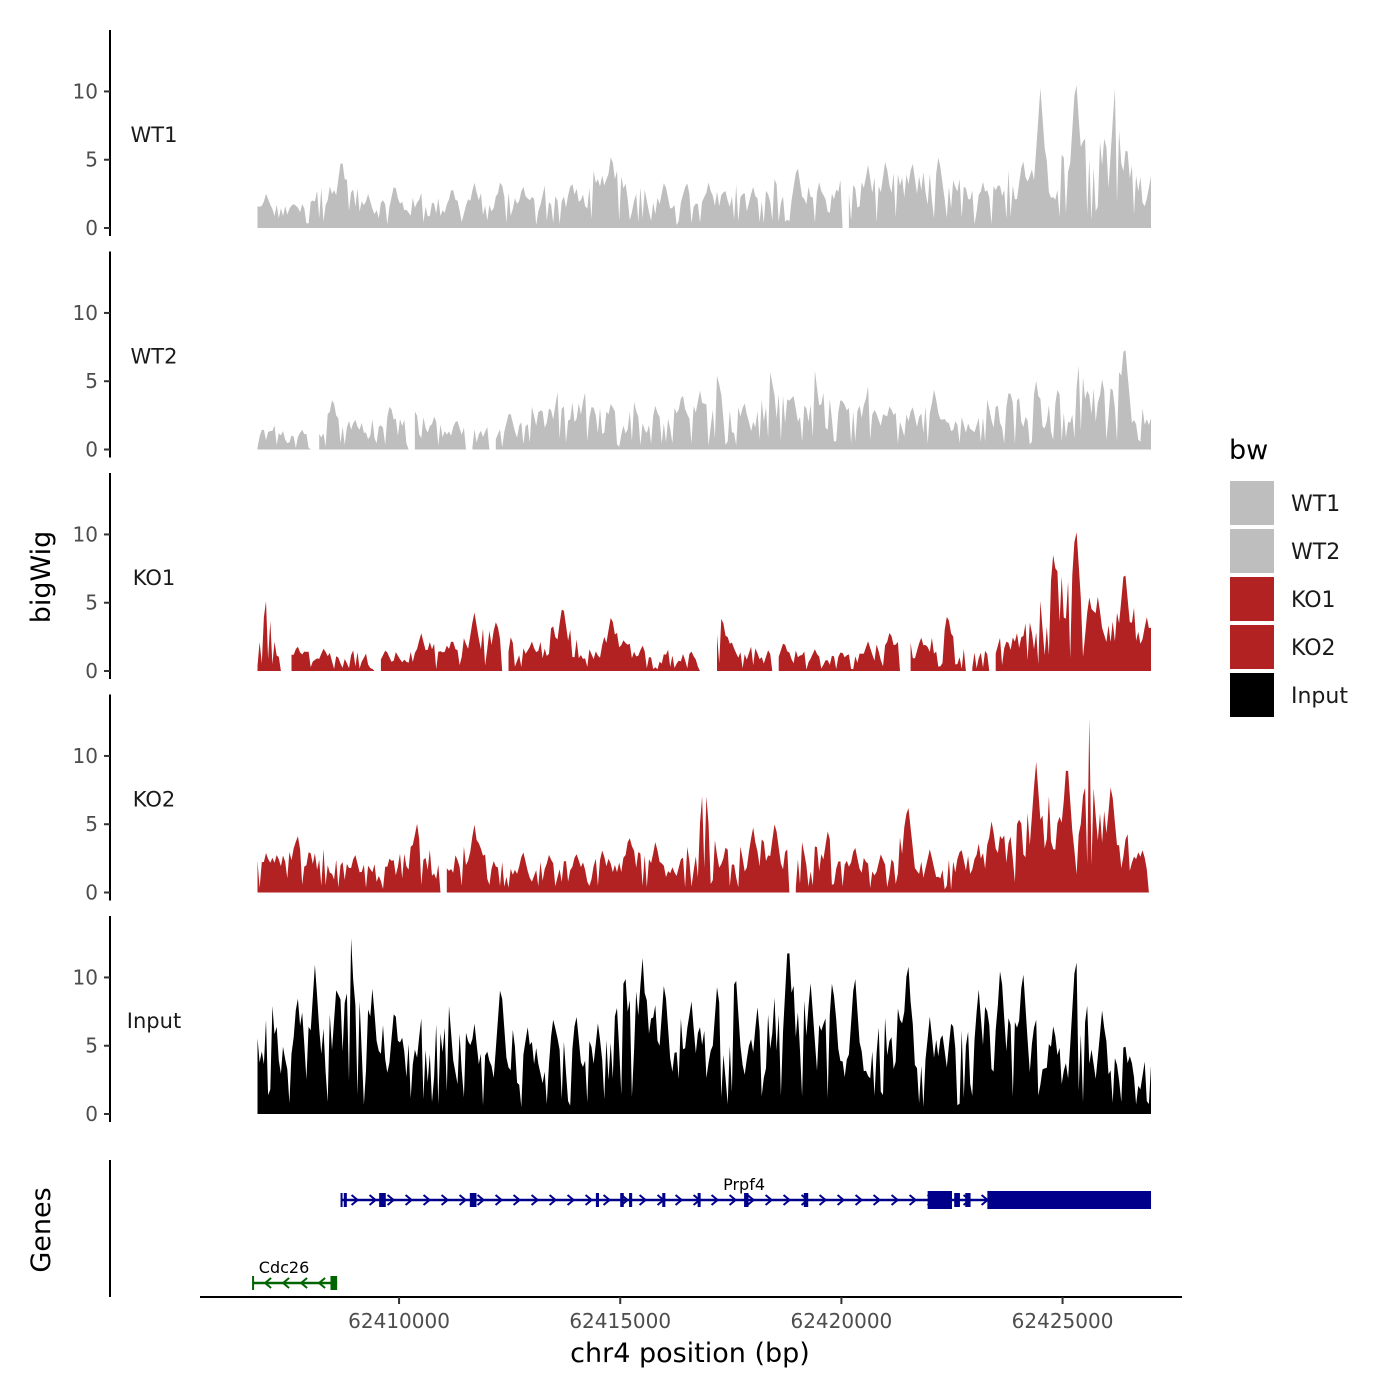 The image size is (1400, 1400). Describe the element at coordinates (1252, 551) in the screenshot. I see `legend-swatch-wt2` at that location.